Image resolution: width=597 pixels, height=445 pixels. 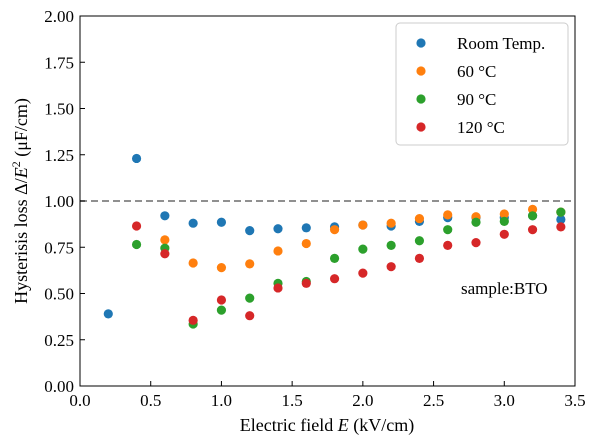 What do you see at coordinates (59, 386) in the screenshot?
I see `y-tick-label: 0.00` at bounding box center [59, 386].